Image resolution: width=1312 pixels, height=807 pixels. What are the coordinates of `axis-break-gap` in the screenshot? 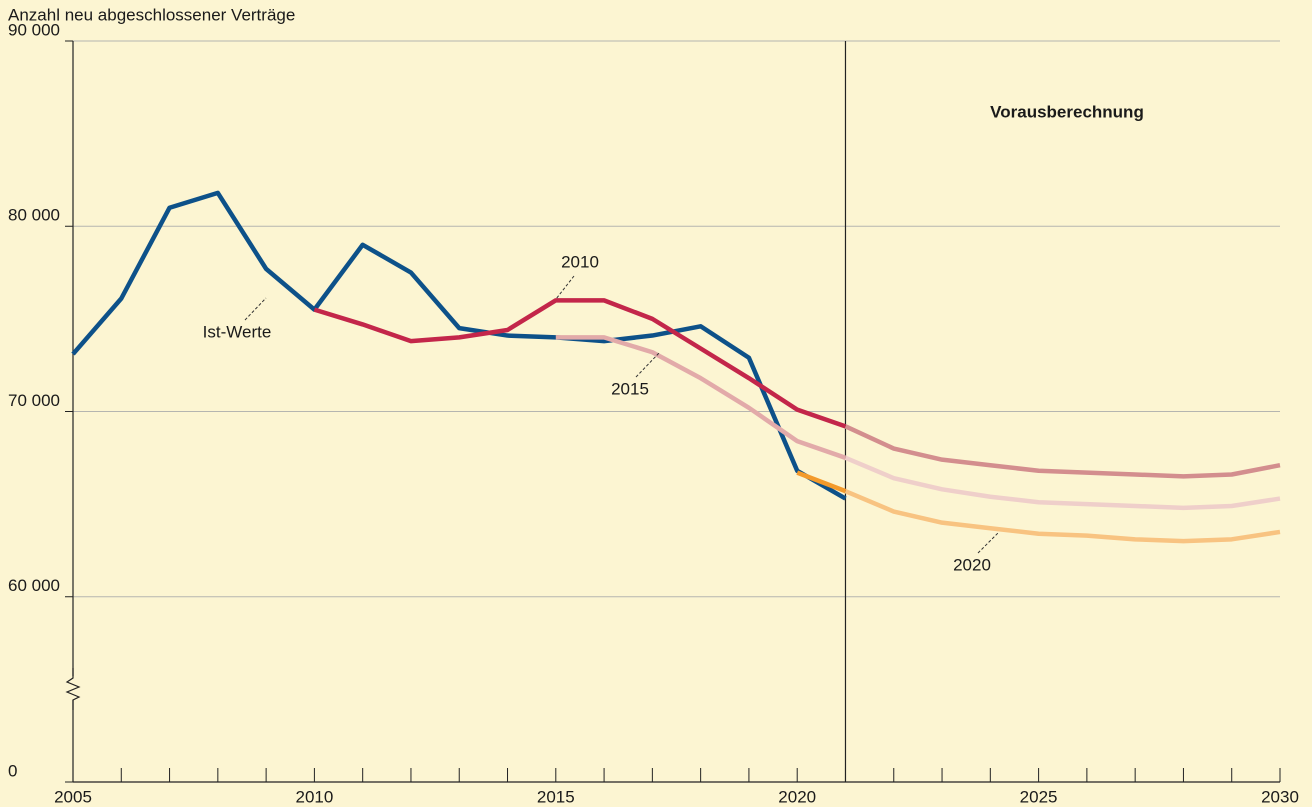 It's located at (73, 688).